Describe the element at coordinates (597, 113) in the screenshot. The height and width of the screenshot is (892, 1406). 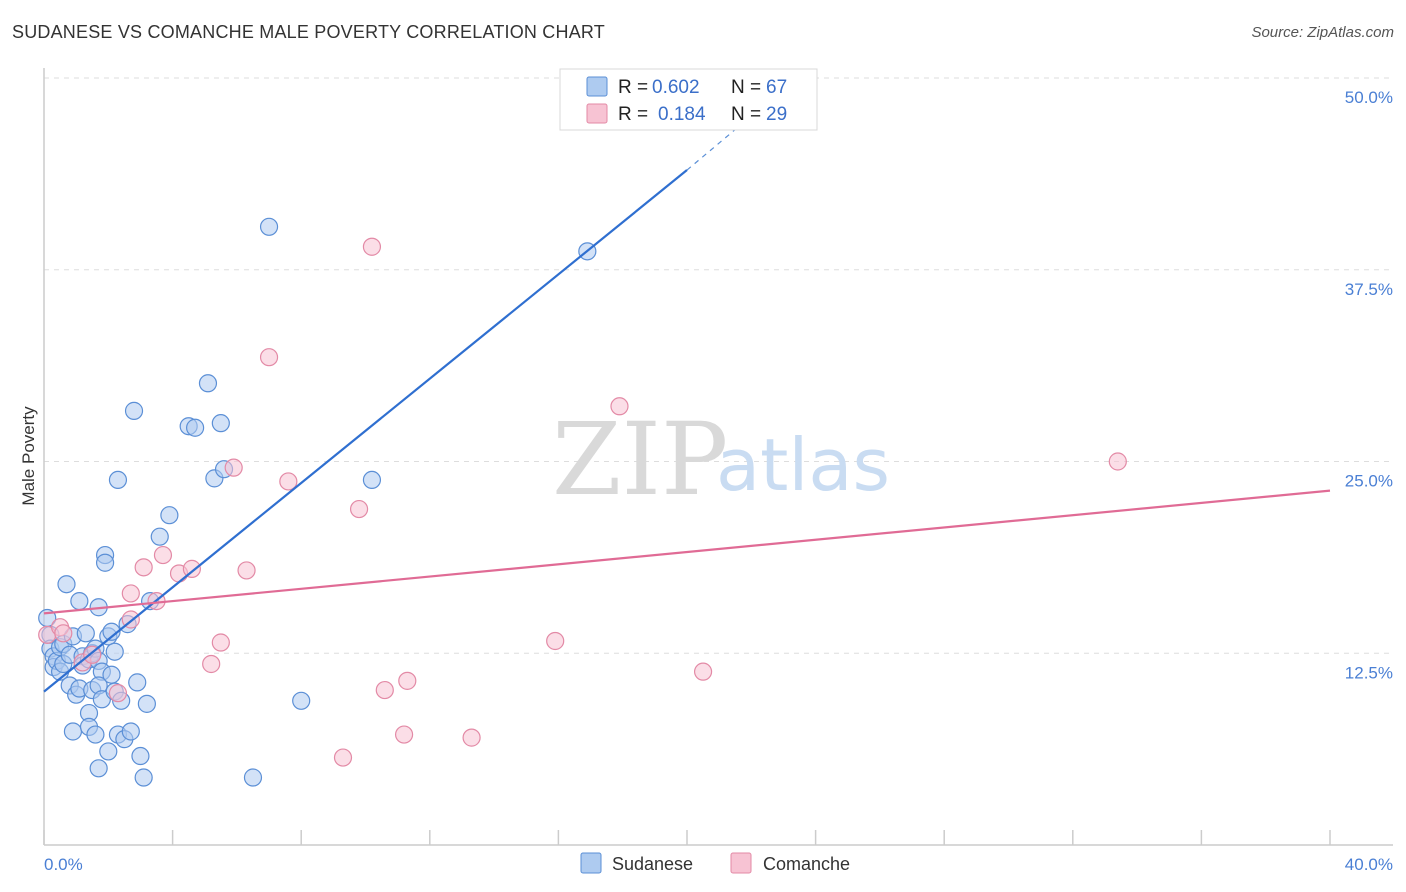
I see `legend-swatch-comanche` at that location.